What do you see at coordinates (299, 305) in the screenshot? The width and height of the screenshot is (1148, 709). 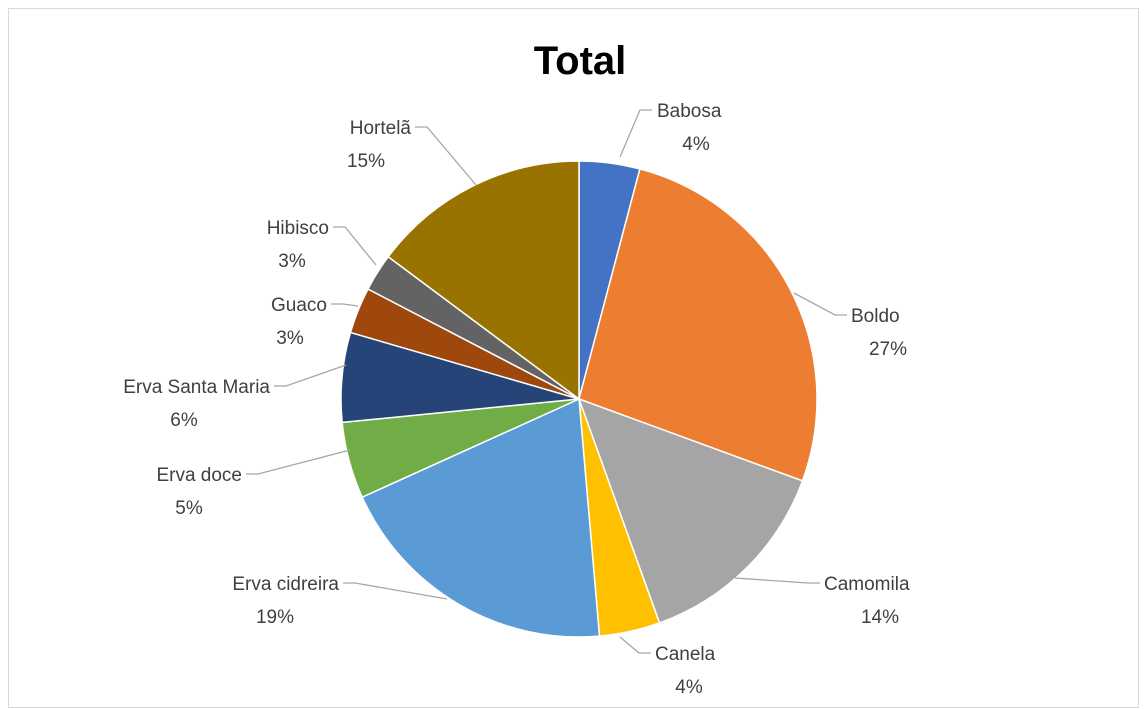 I see `slice-name-label: Guaco` at bounding box center [299, 305].